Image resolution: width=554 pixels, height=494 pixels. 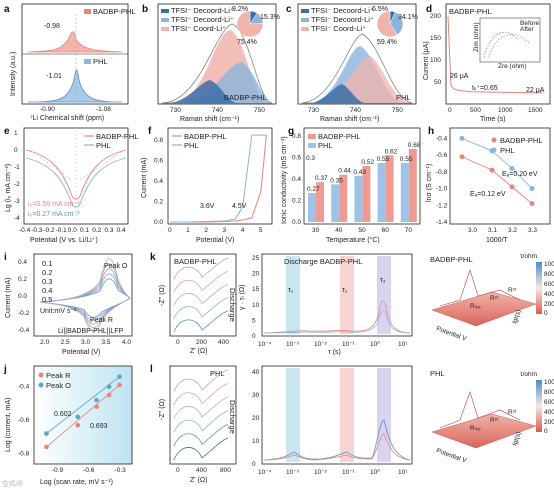 I want to click on legend-label-badbp-e: BADBP-PHL, so click(x=117, y=136).